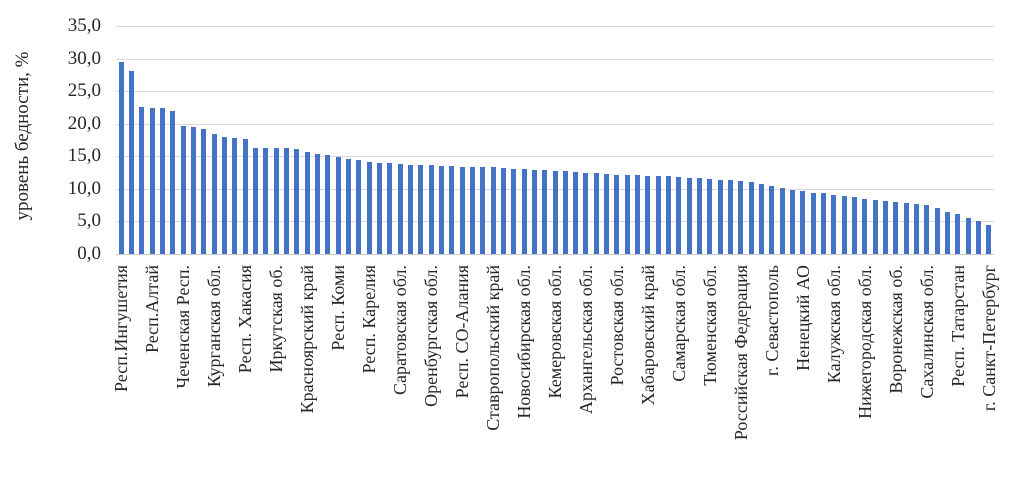  I want to click on y-tick-label: 0,0, so click(89, 253).